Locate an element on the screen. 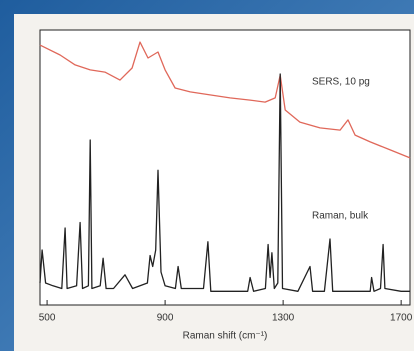  x-tick-label: 1300 is located at coordinates (283, 318).